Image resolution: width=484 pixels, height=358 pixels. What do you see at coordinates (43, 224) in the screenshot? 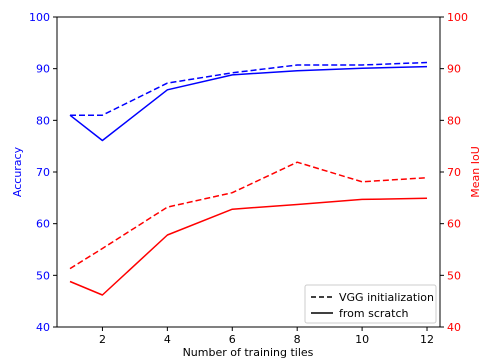
I see `left-y-tick-label: 60` at bounding box center [43, 224].